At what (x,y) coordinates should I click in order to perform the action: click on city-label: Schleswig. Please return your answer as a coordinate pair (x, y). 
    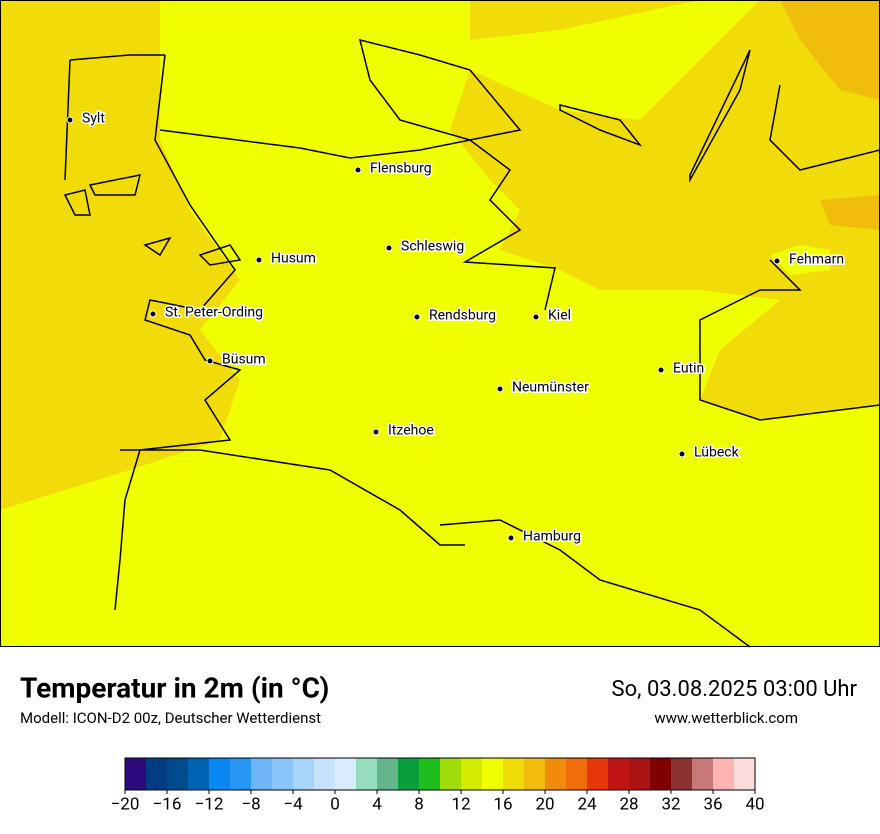
    Looking at the image, I should click on (432, 247).